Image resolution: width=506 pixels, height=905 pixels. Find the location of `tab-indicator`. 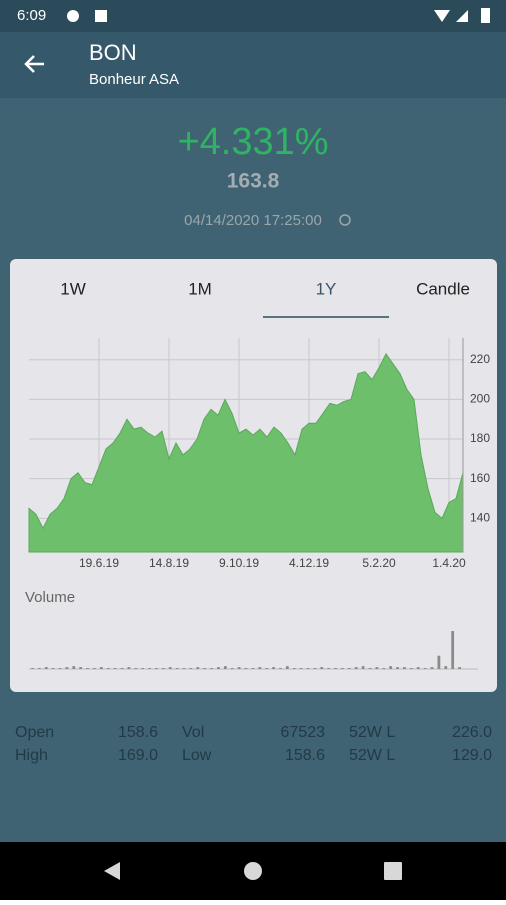

tab-indicator is located at coordinates (326, 317).